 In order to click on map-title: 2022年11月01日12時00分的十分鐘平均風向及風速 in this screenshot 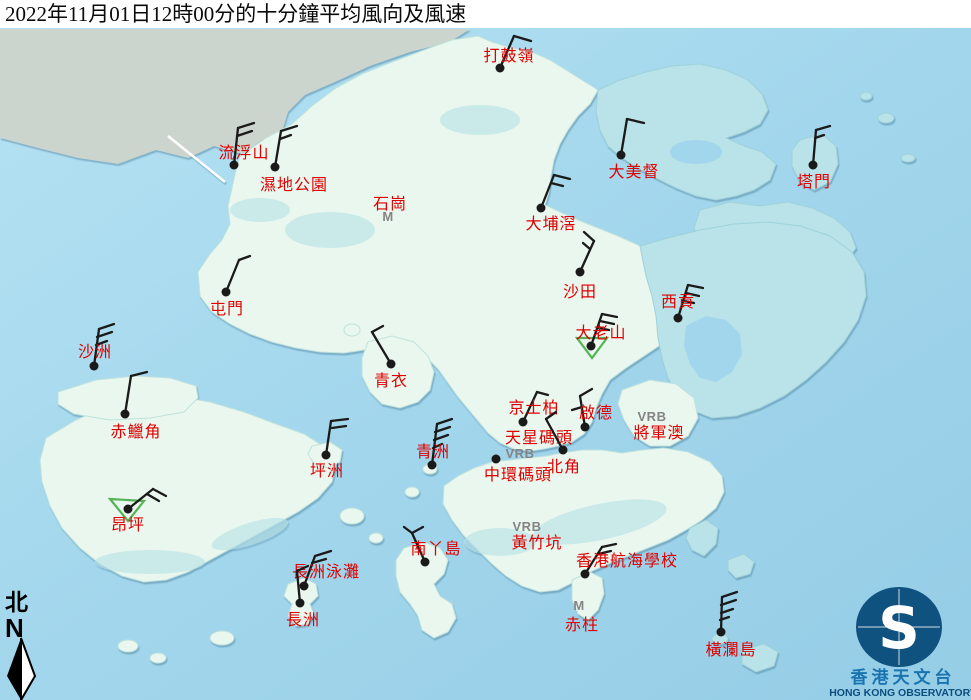, I will do `click(235, 14)`.